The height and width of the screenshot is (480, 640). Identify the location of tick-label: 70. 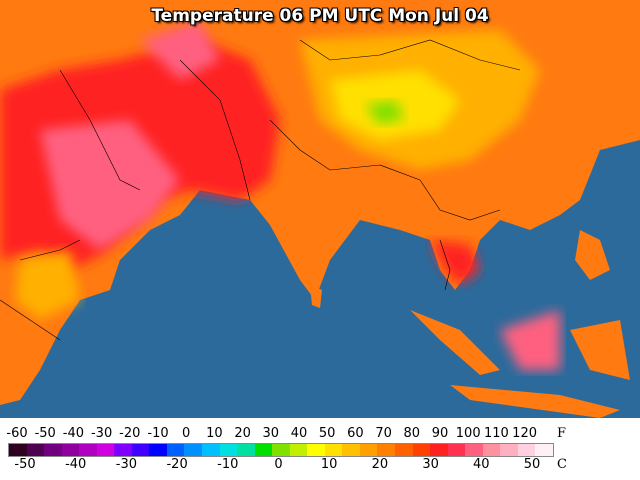
(383, 433).